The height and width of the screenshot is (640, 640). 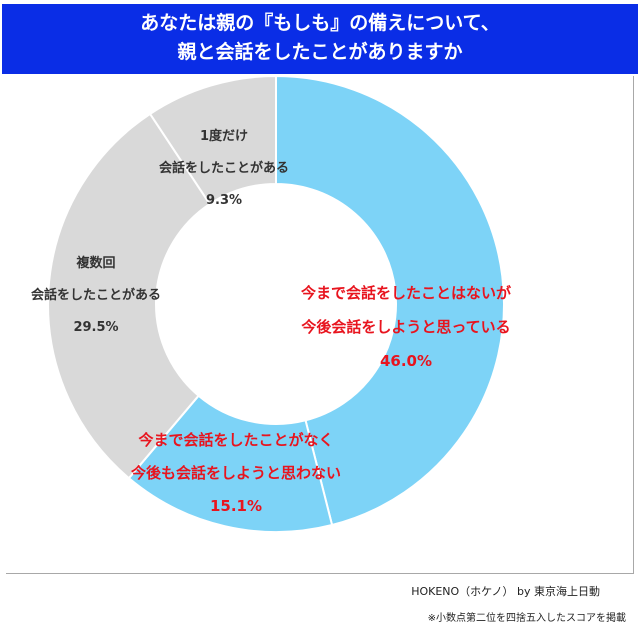 What do you see at coordinates (405, 327) in the screenshot?
I see `slice-1-label-line-2: 今後会話をしようと思っている` at bounding box center [405, 327].